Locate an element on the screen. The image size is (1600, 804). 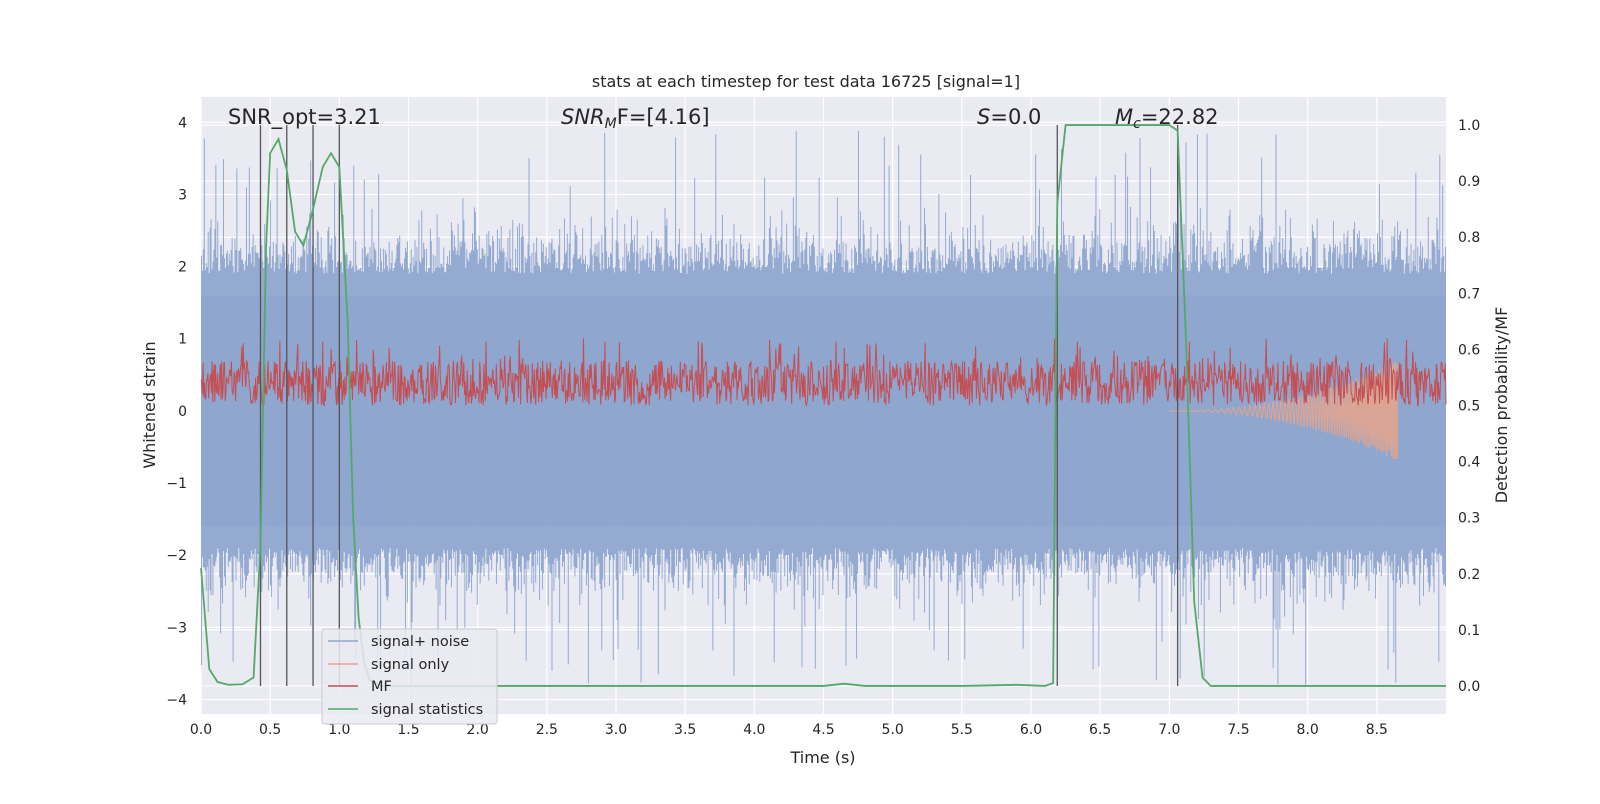
y-right-tick-label: 0.0 is located at coordinates (1469, 687).